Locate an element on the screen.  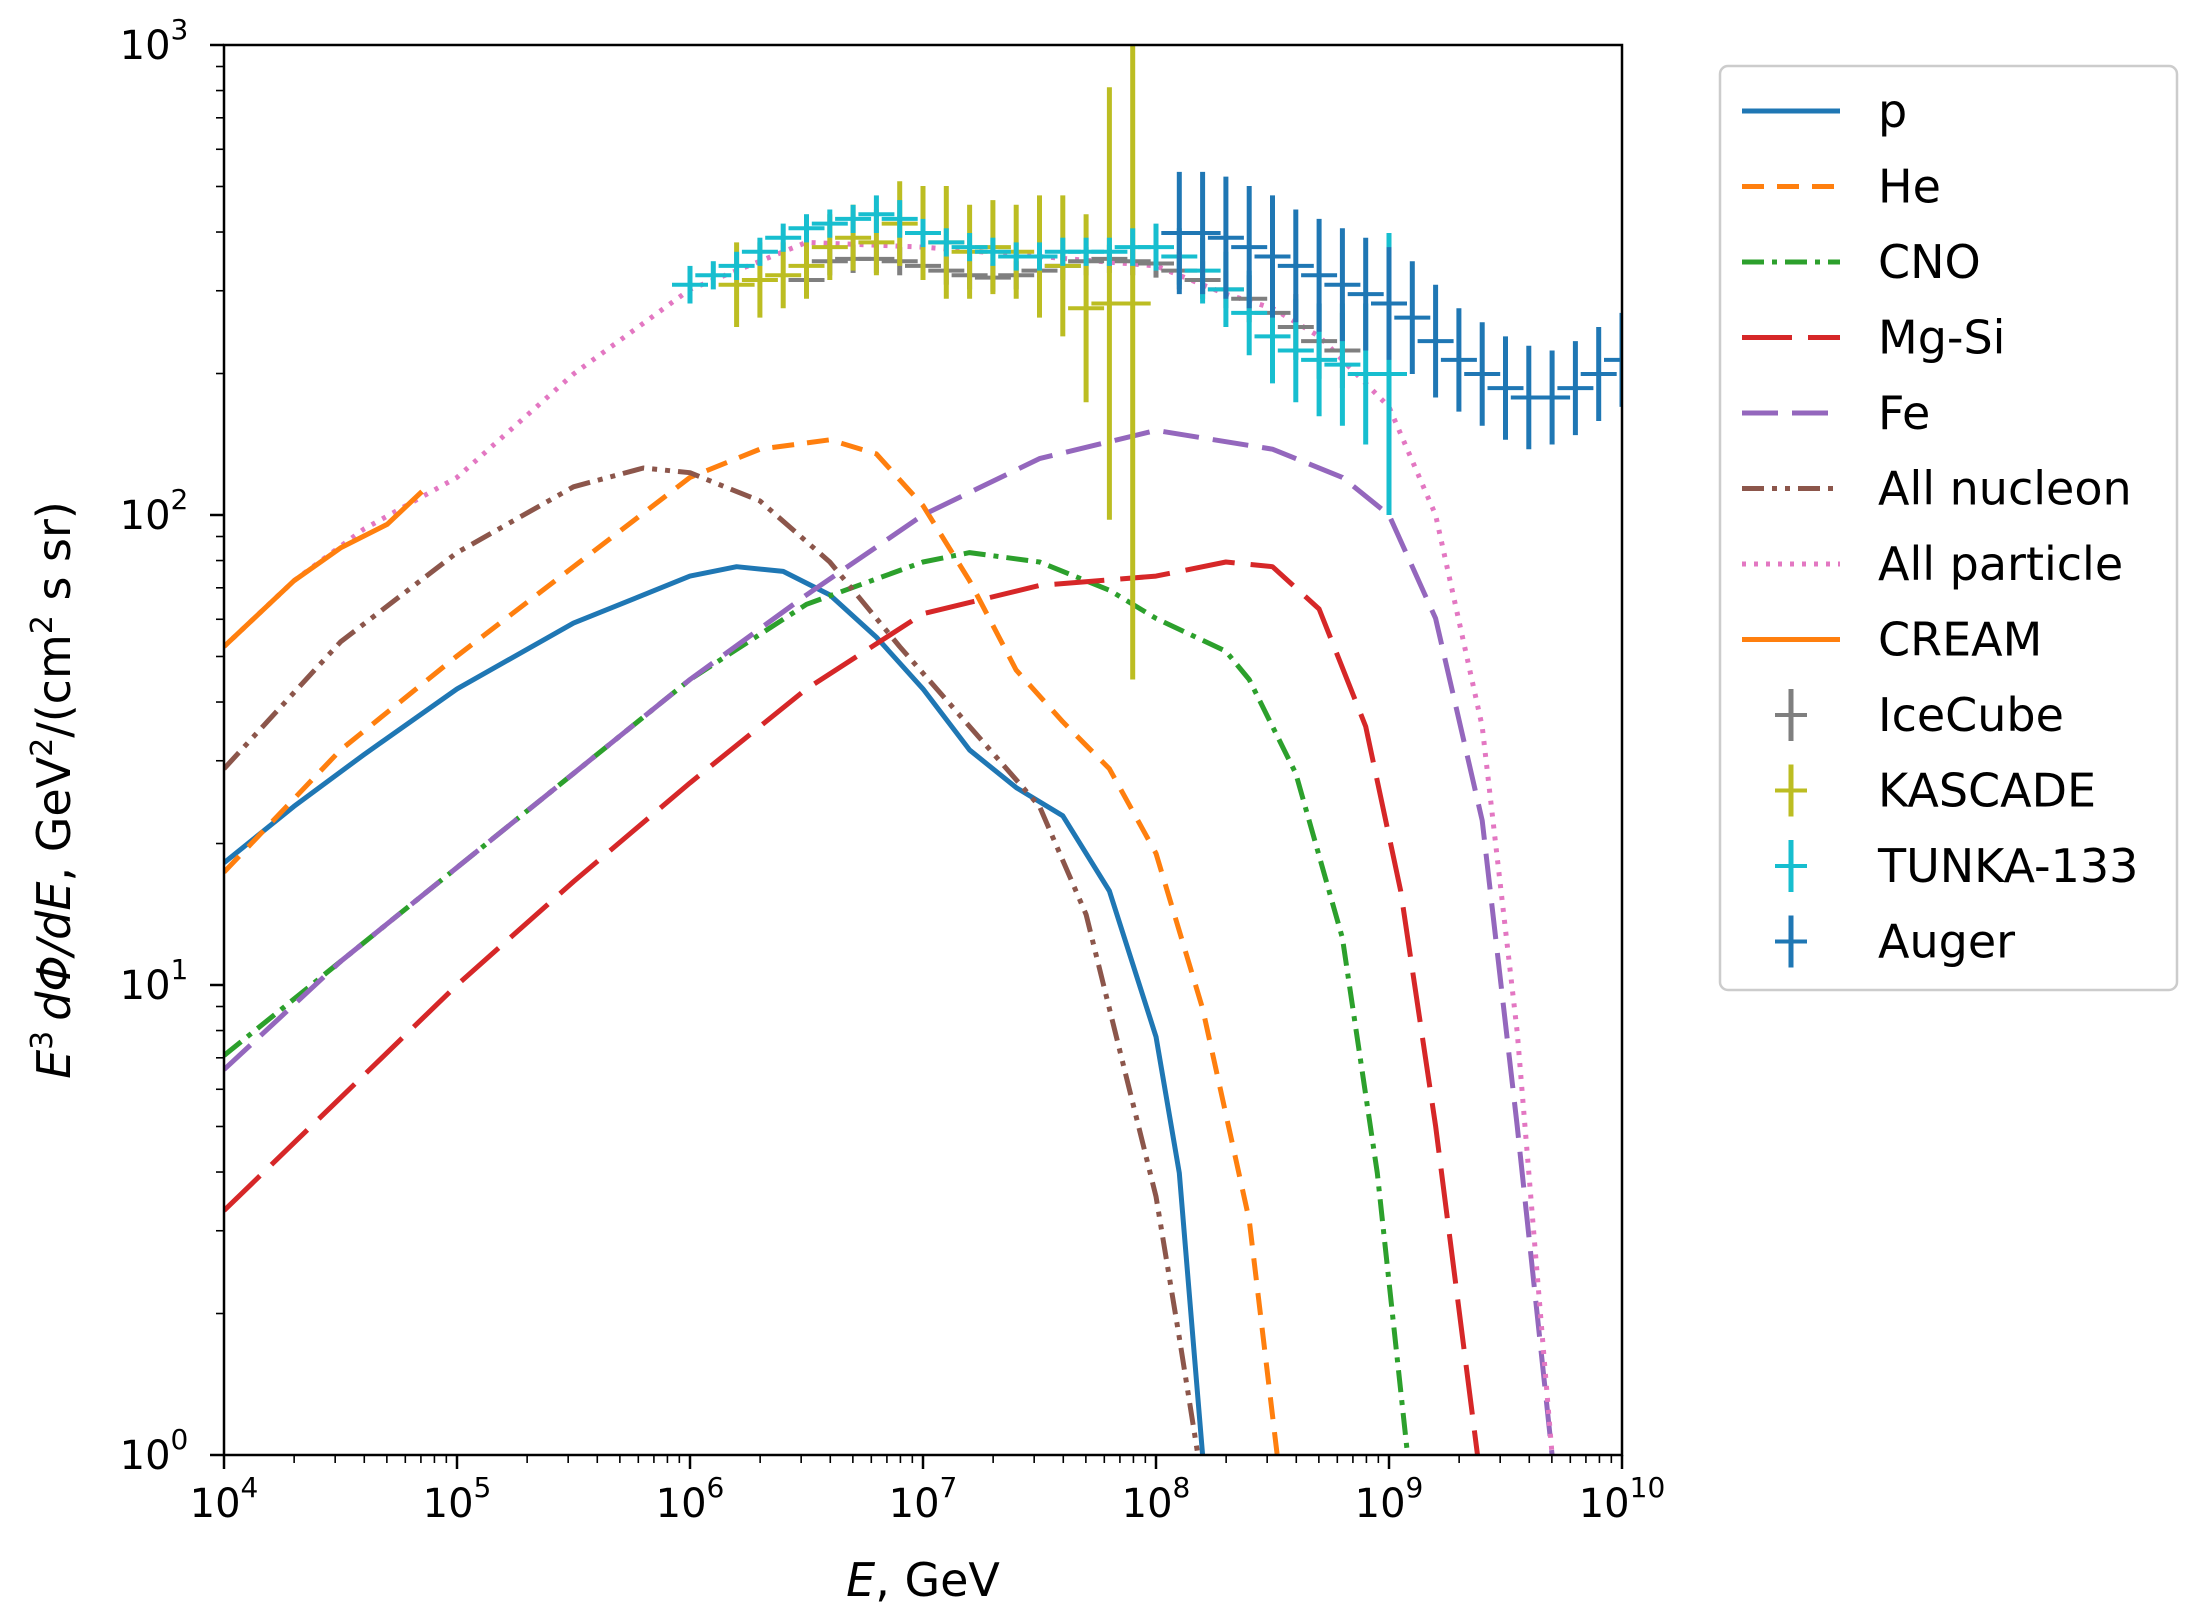
x-tick-label: 10⁶ is located at coordinates (690, 1499).